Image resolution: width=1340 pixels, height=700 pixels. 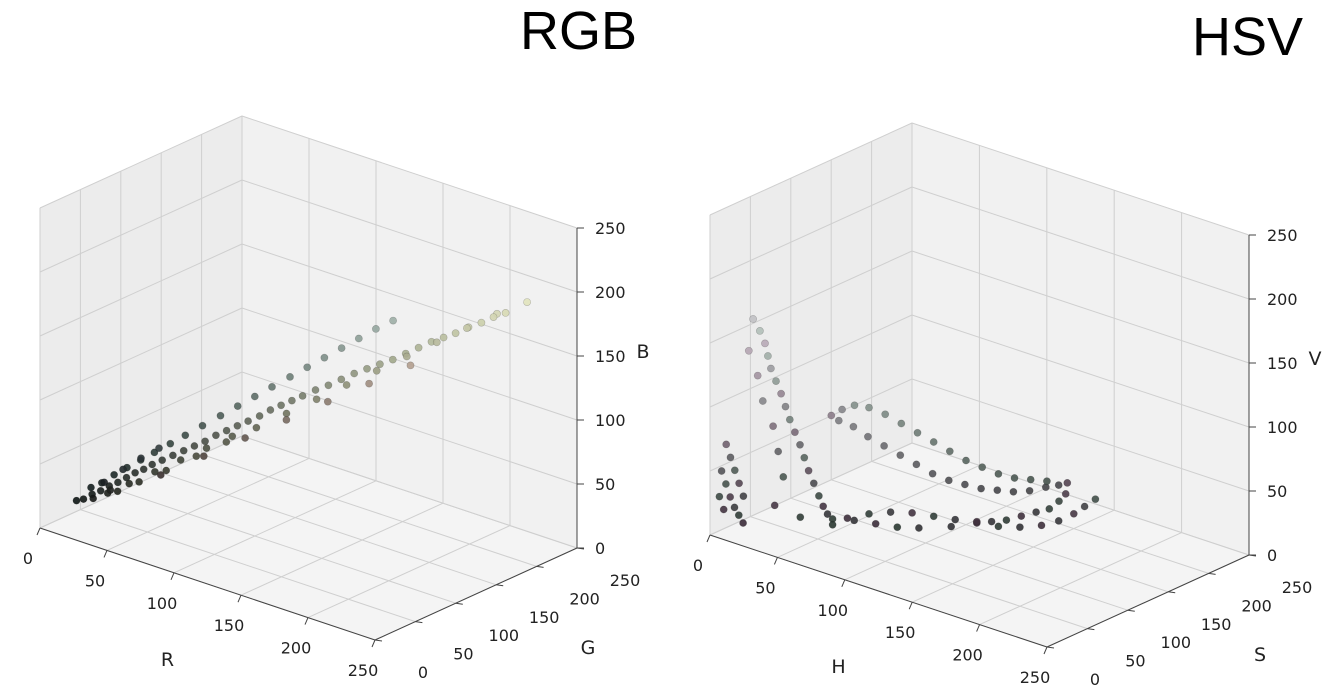 What do you see at coordinates (95, 580) in the screenshot?
I see `rgb-x-tick-label: 50` at bounding box center [95, 580].